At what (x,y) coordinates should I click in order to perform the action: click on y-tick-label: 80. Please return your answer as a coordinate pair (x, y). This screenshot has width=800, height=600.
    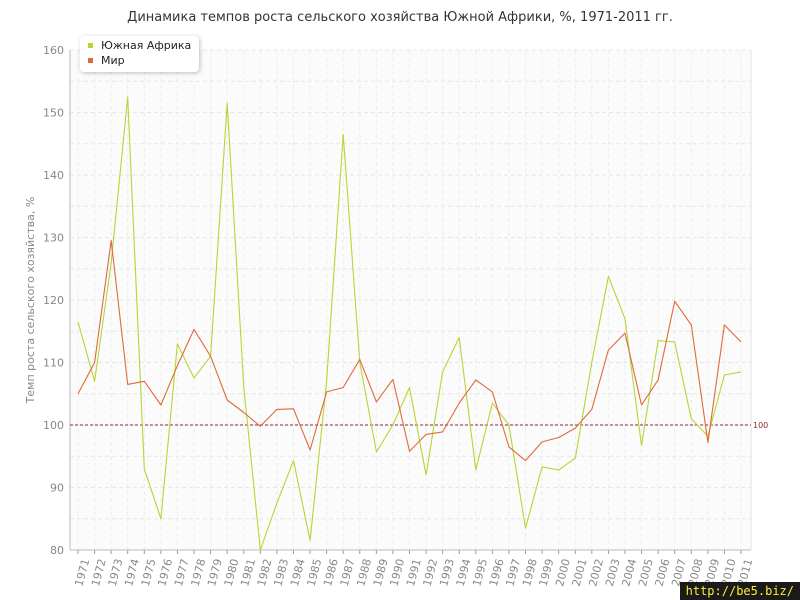
    Looking at the image, I should click on (57, 550).